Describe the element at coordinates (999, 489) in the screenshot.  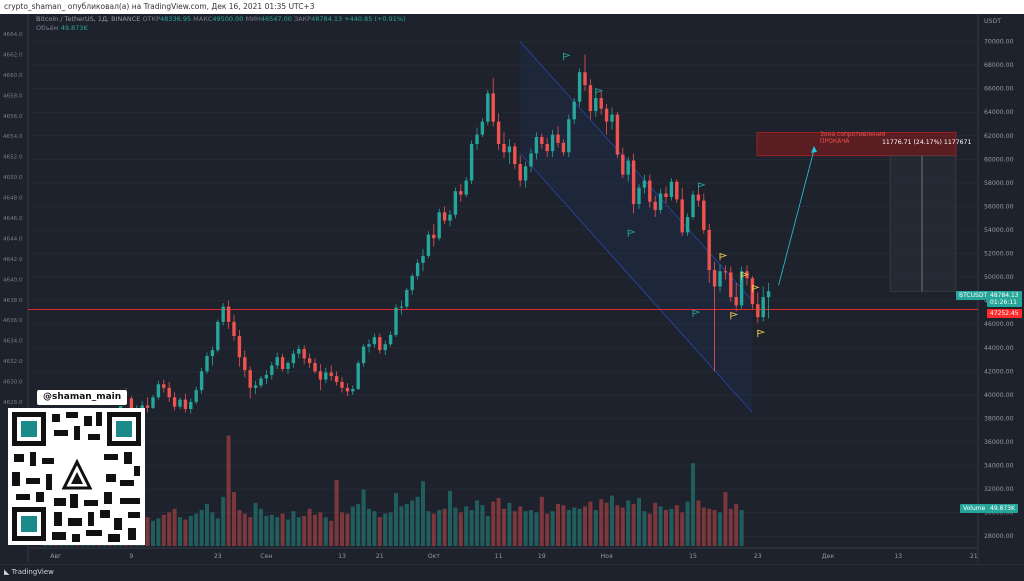
I see `right-axis-tick-label: 32000.00` at that location.